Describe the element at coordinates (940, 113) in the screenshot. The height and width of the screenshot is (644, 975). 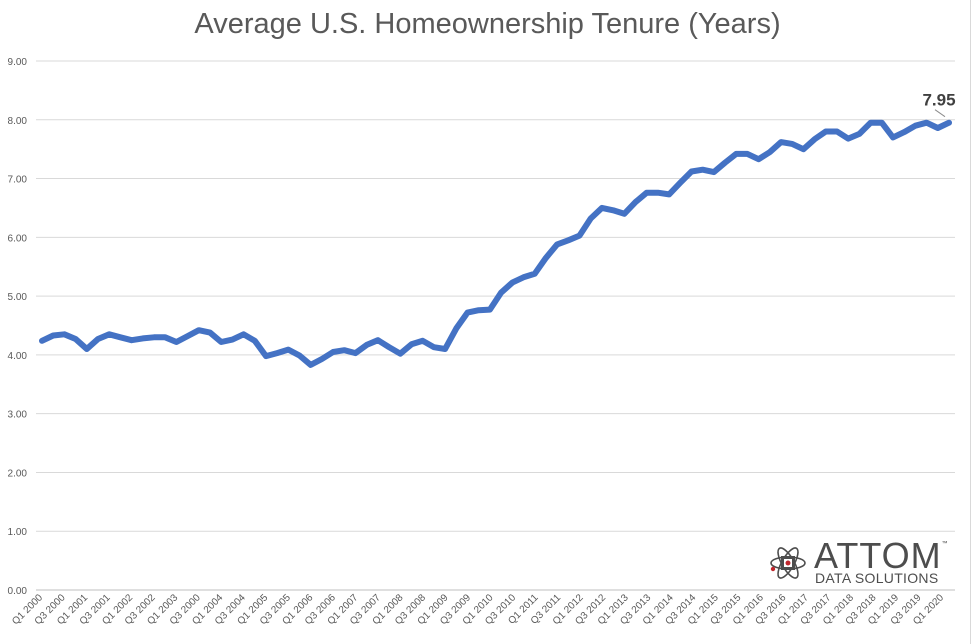
I see `annotation-leader-line` at that location.